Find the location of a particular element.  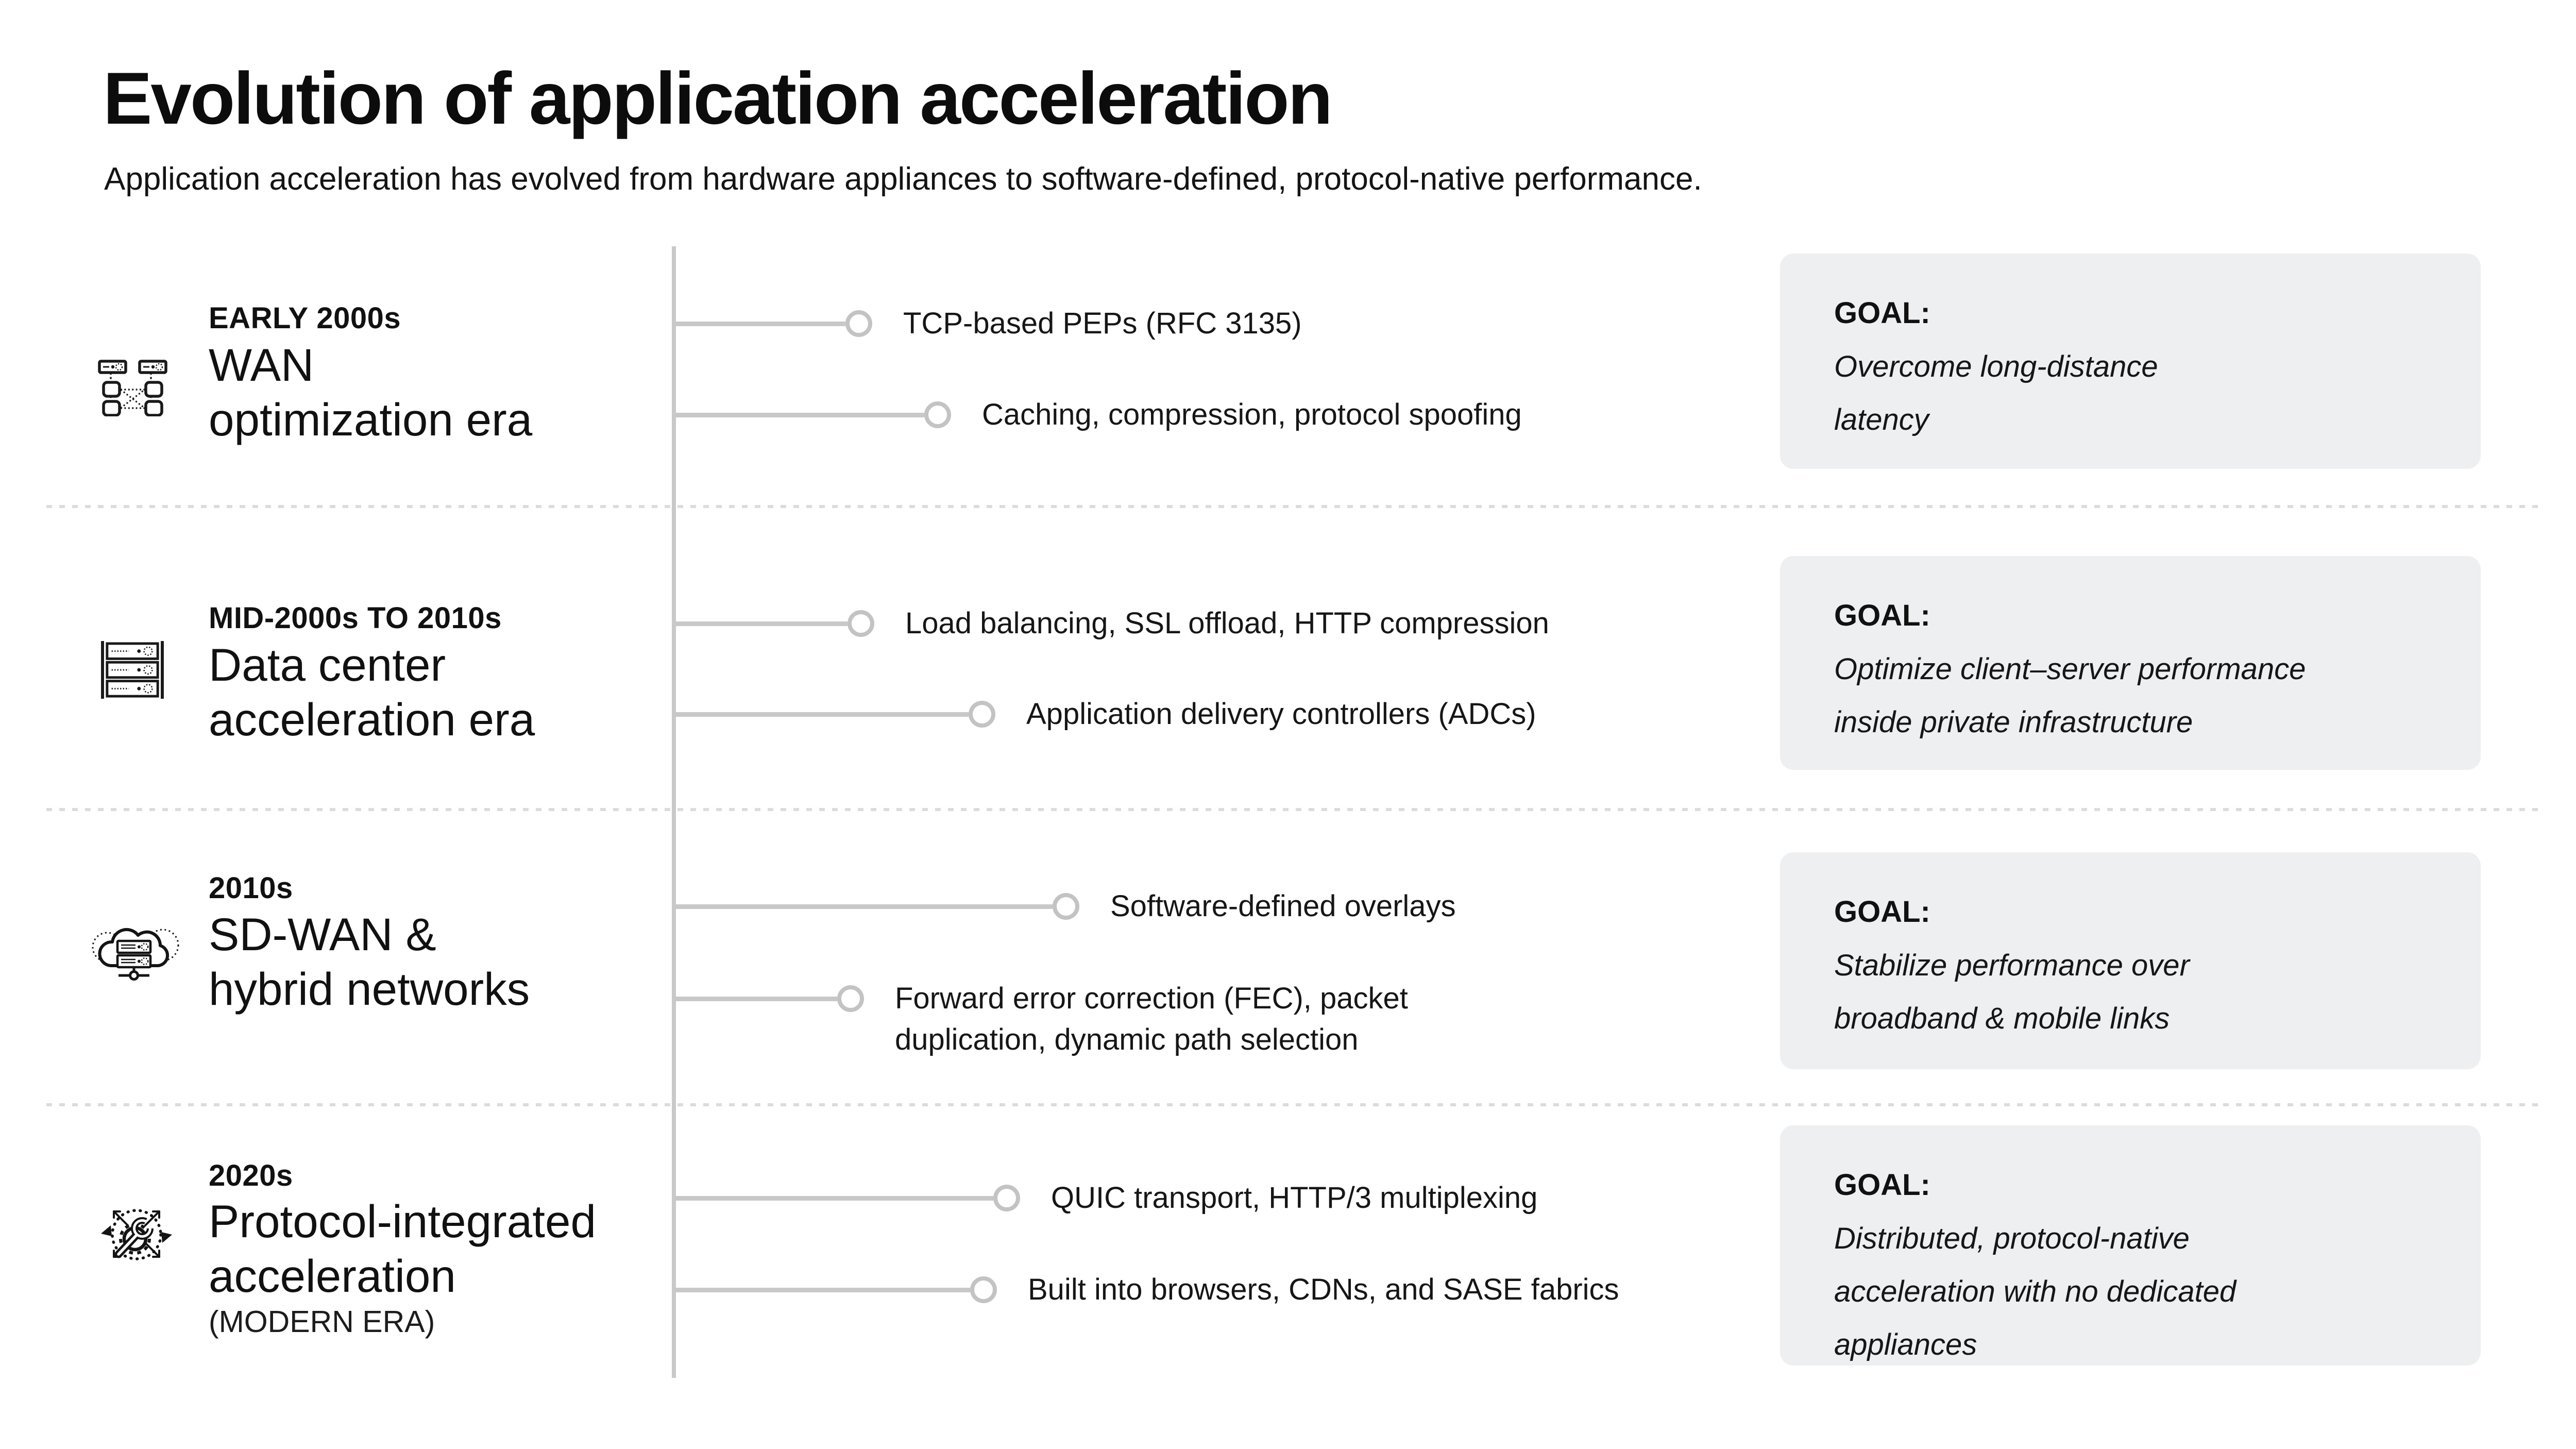

era-label: 2010s is located at coordinates (251, 888).